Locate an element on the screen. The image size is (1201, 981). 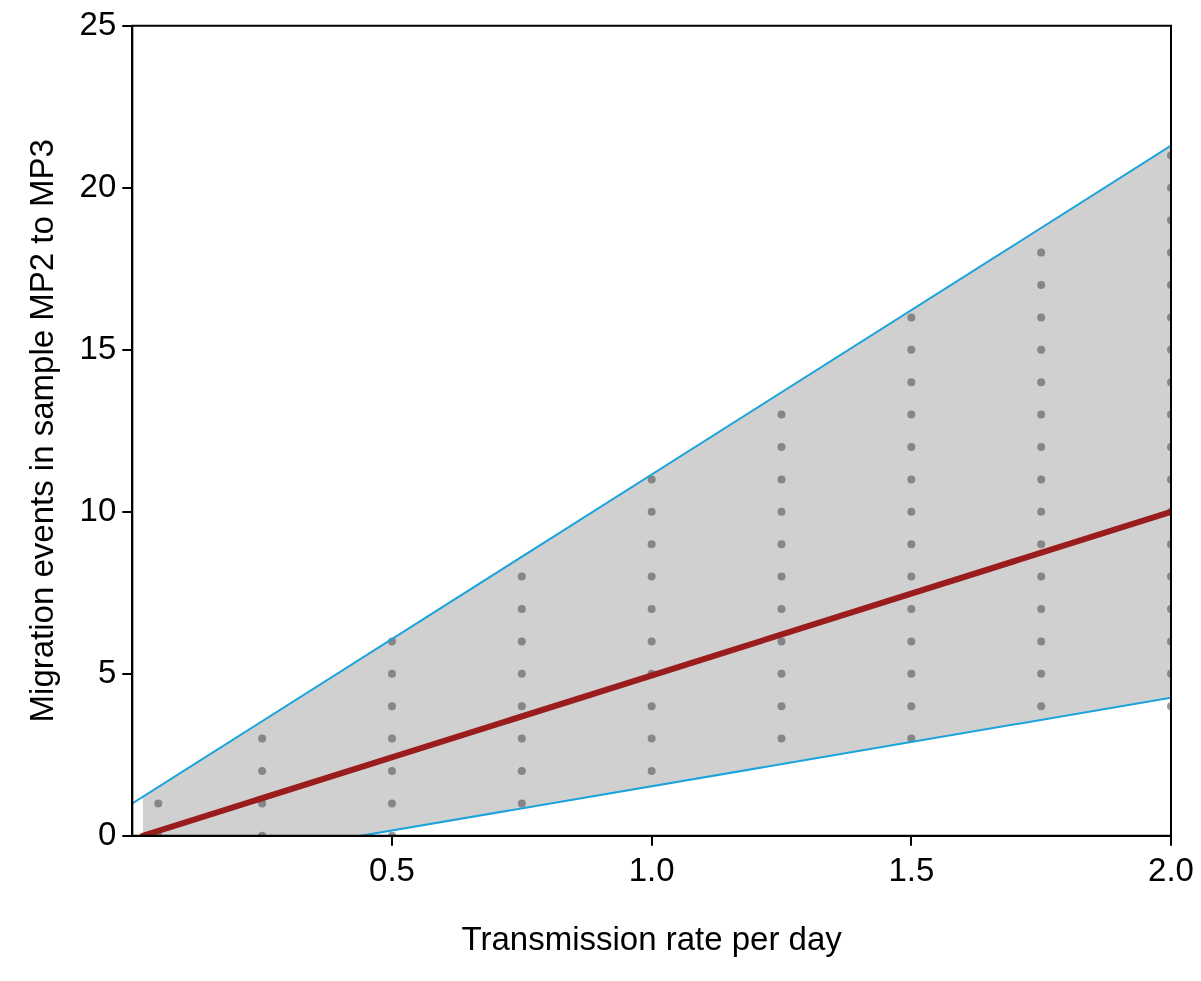
y-tick-label: 15 is located at coordinates (98, 347).